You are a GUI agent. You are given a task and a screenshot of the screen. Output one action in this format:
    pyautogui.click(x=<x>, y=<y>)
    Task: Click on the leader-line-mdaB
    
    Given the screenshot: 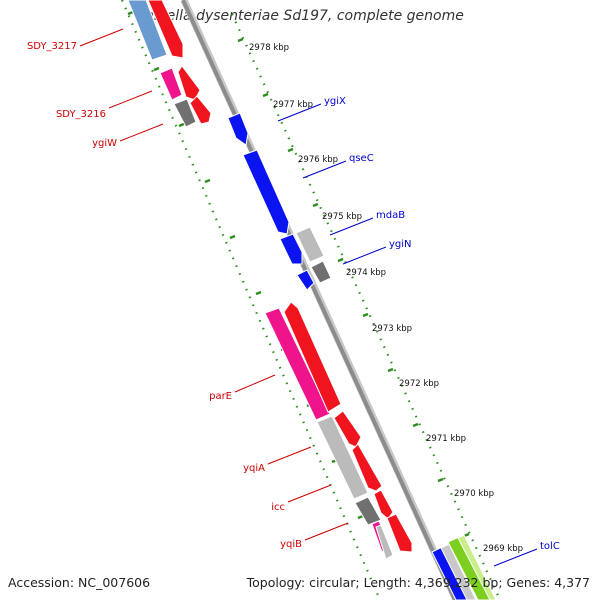 What is the action you would take?
    pyautogui.click(x=351, y=226)
    